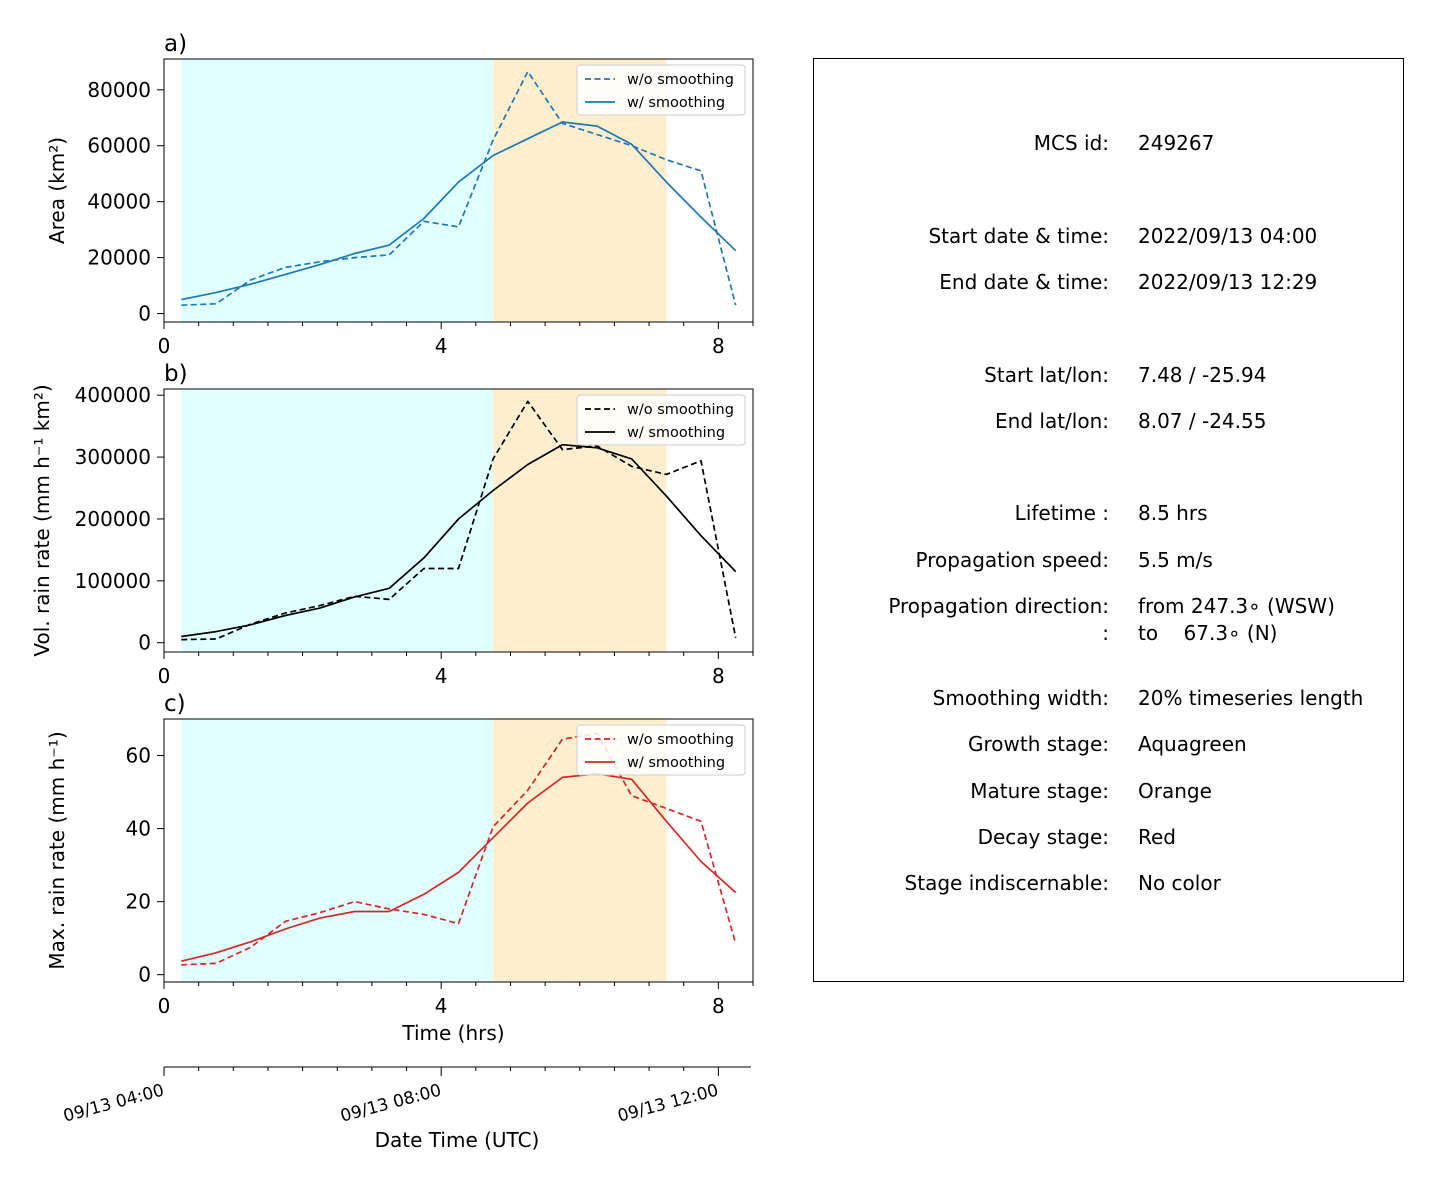  Describe the element at coordinates (1208, 633) in the screenshot. I see `info-value: to 67.3∘ (N)` at that location.